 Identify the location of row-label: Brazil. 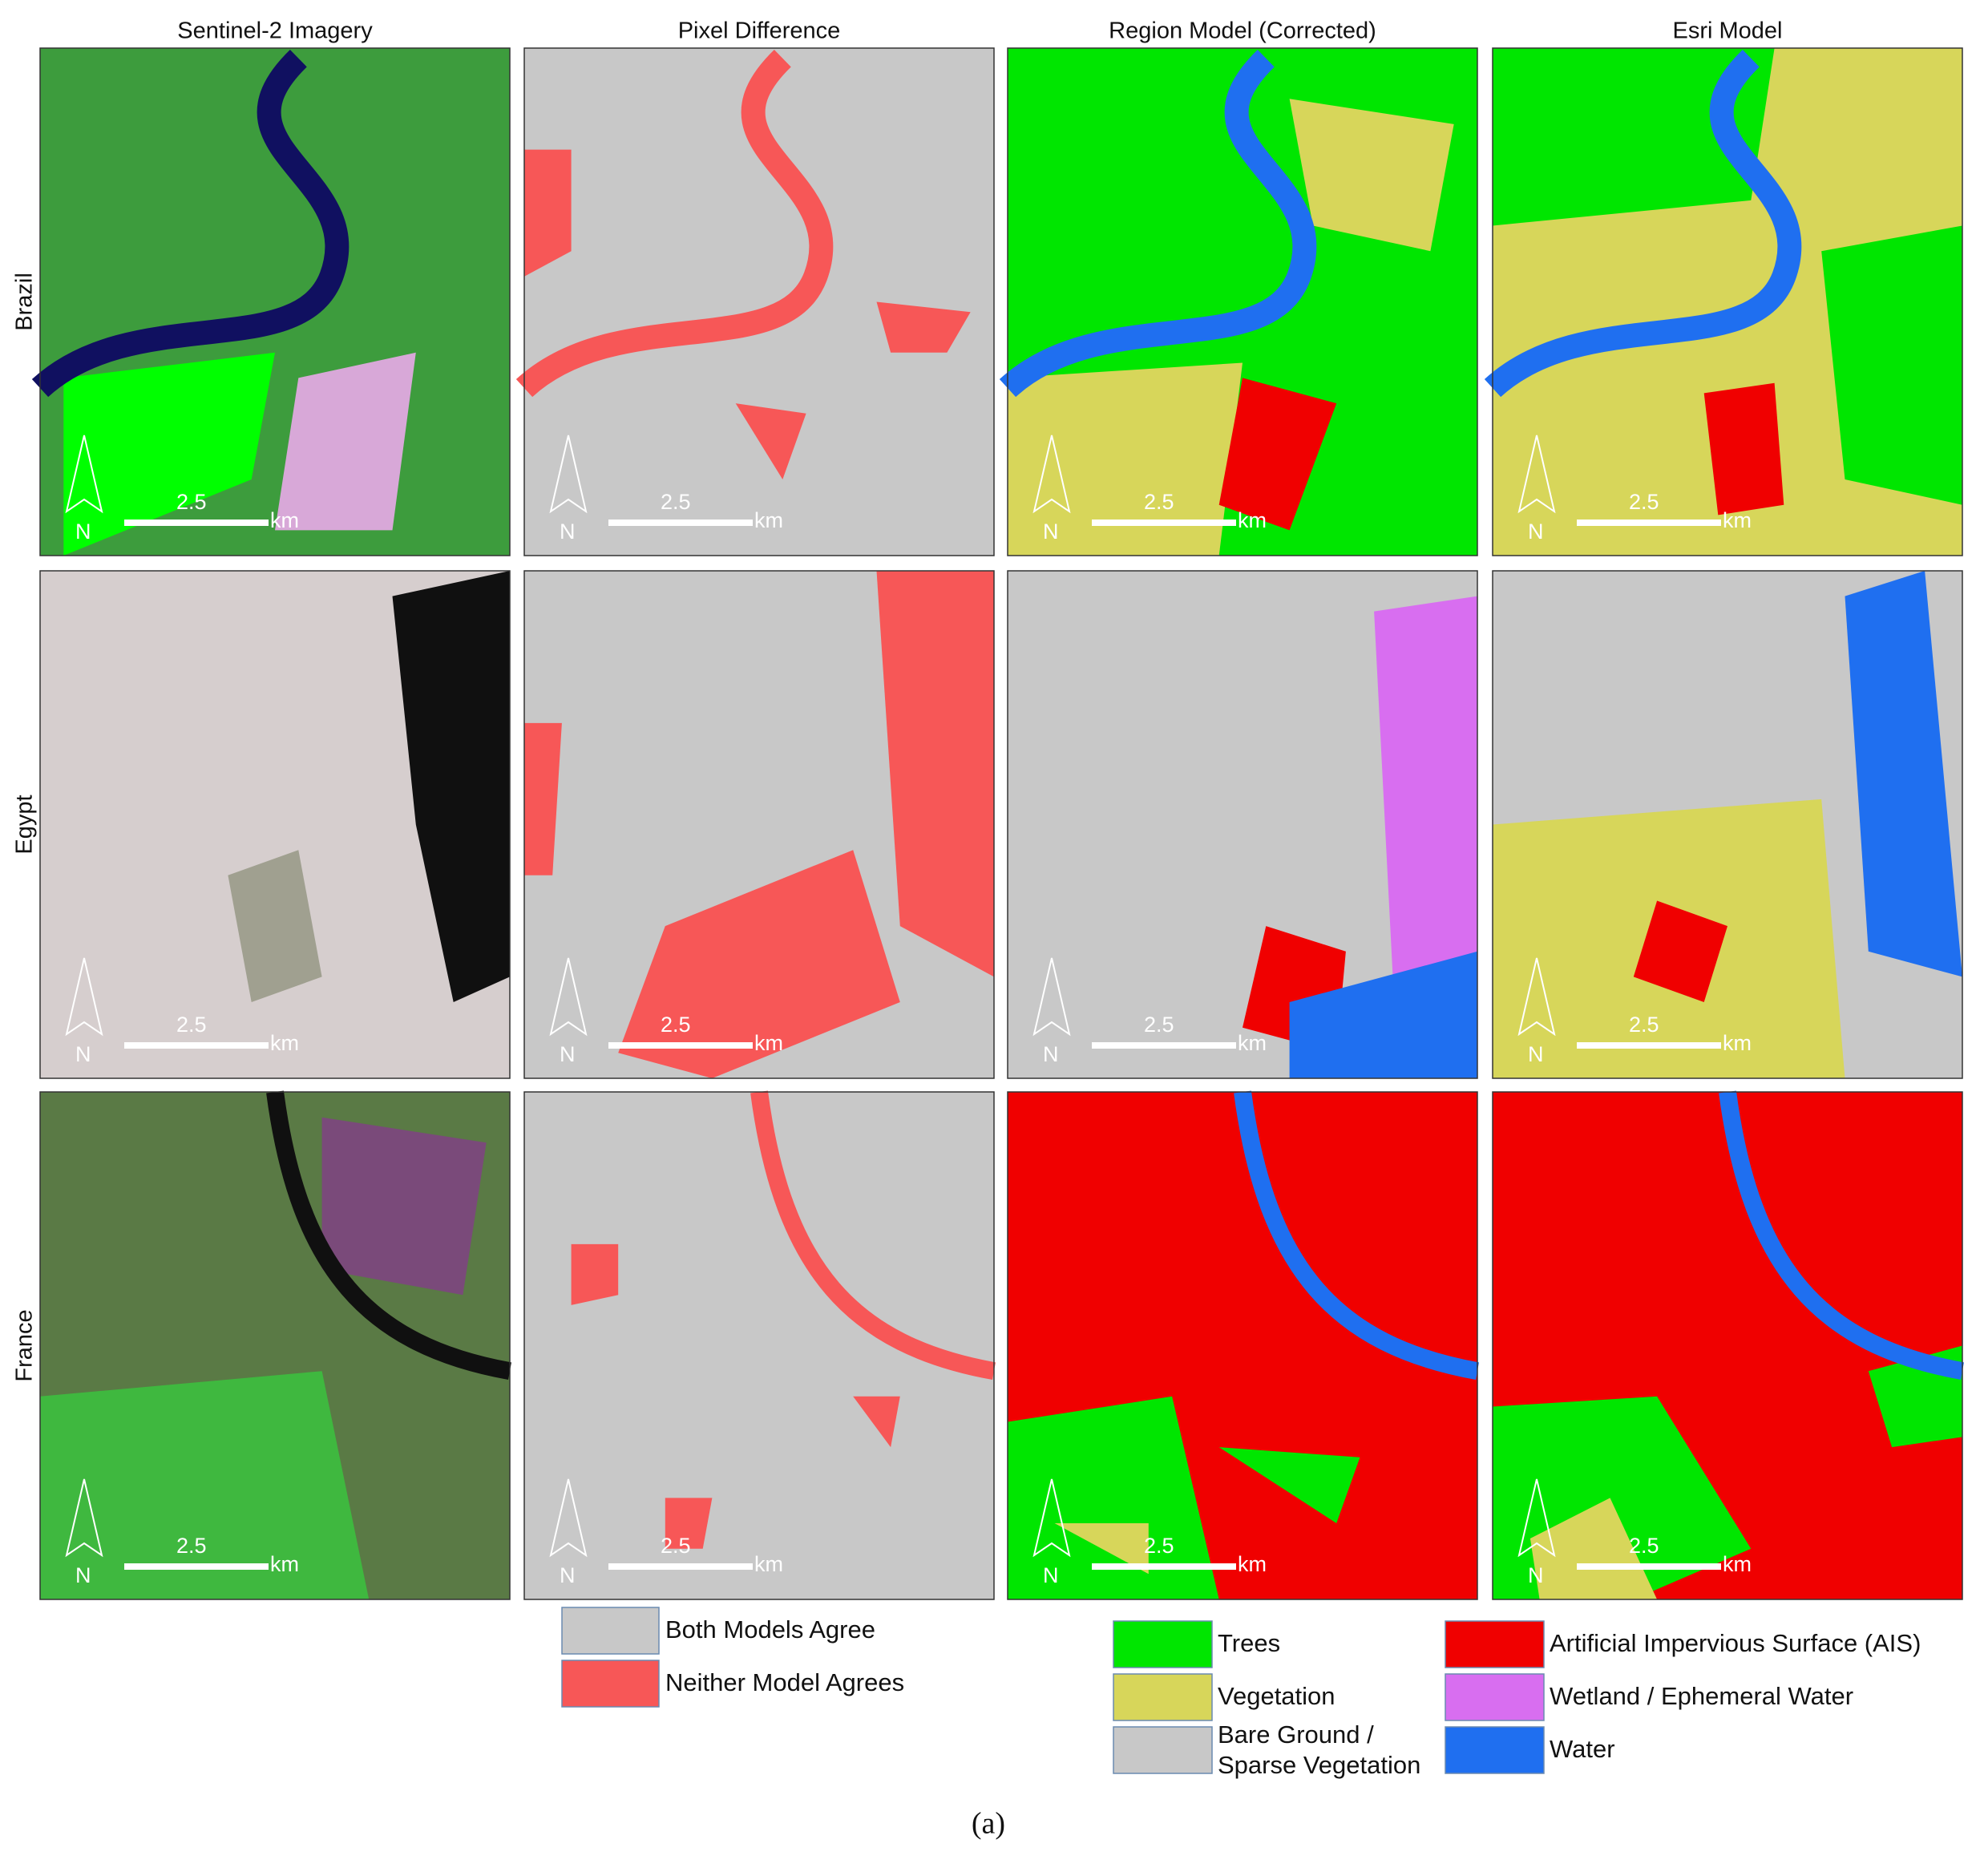
(25, 302).